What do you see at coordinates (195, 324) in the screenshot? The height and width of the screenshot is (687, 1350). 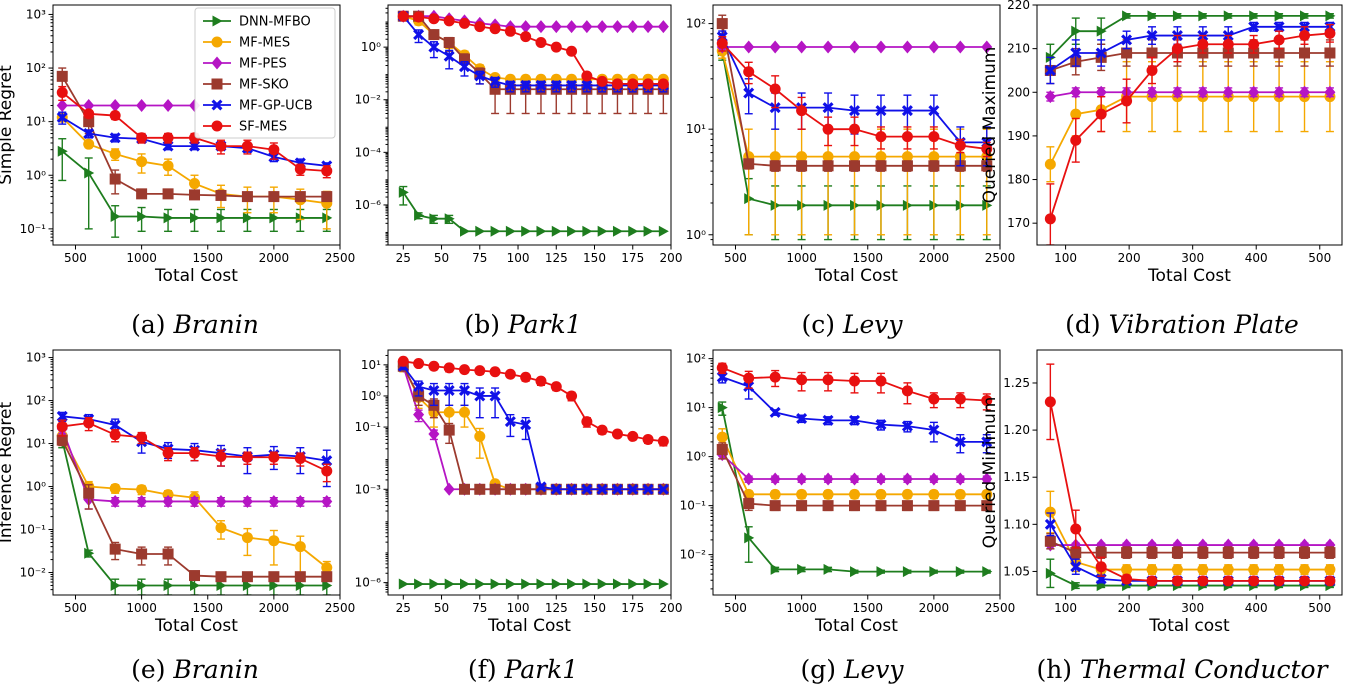 I see `panel-caption: (a) Branin` at bounding box center [195, 324].